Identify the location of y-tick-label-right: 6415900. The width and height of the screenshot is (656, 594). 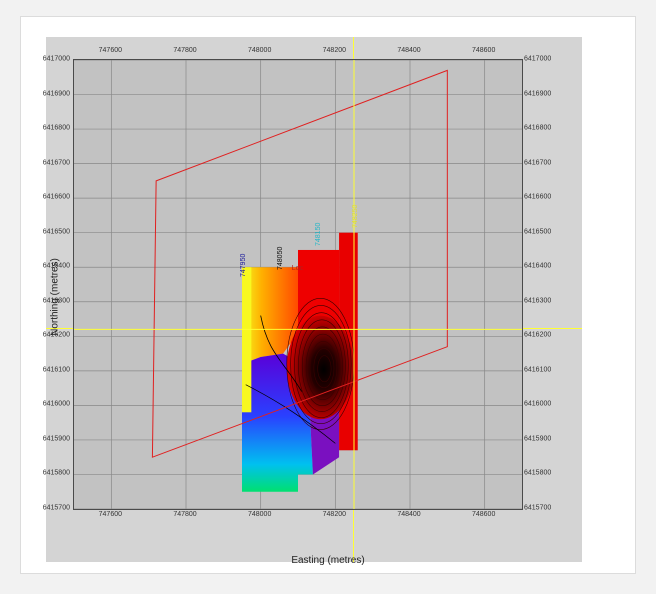
(538, 439).